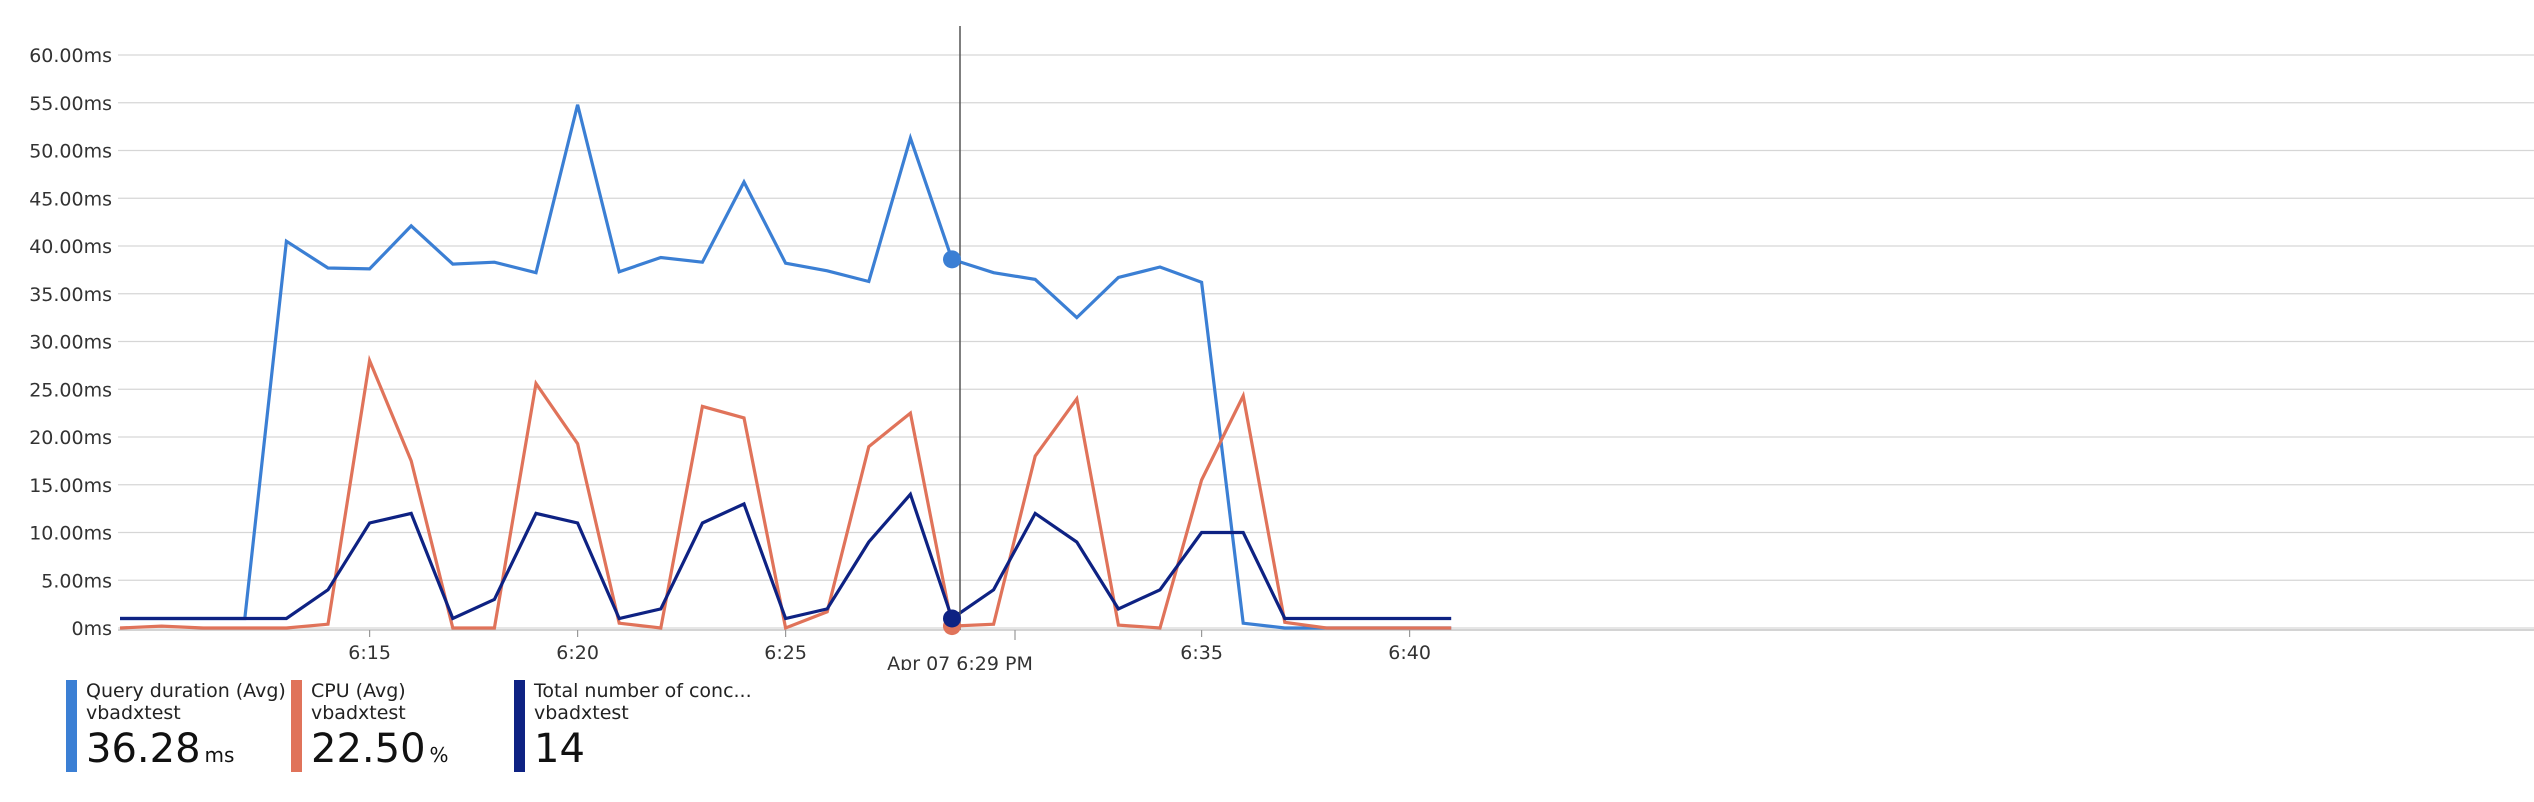 This screenshot has width=2534, height=802. Describe the element at coordinates (70, 247) in the screenshot. I see `y-tick-label: 40.00ms` at that location.